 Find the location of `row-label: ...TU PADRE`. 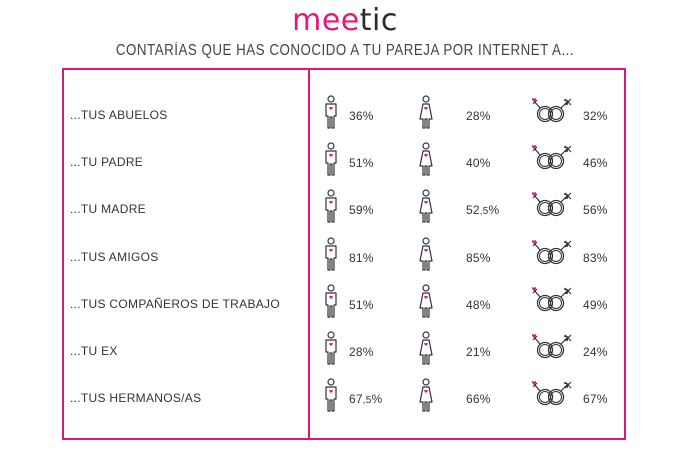

row-label: ...TU PADRE is located at coordinates (107, 162).